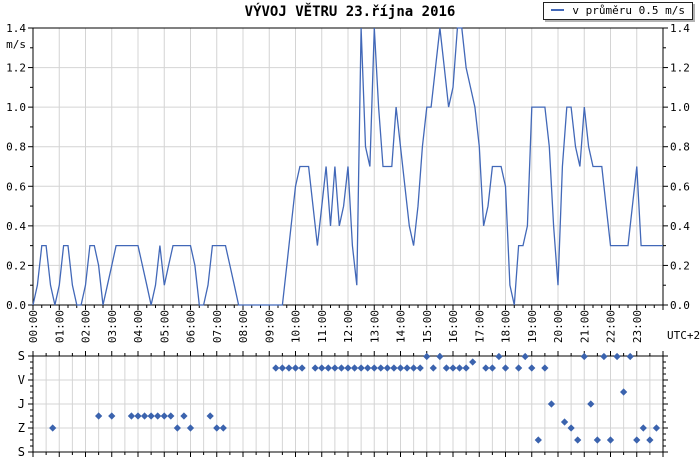 The image size is (700, 460). Describe the element at coordinates (33, 326) in the screenshot. I see `x-axis-label: 00:00` at that location.